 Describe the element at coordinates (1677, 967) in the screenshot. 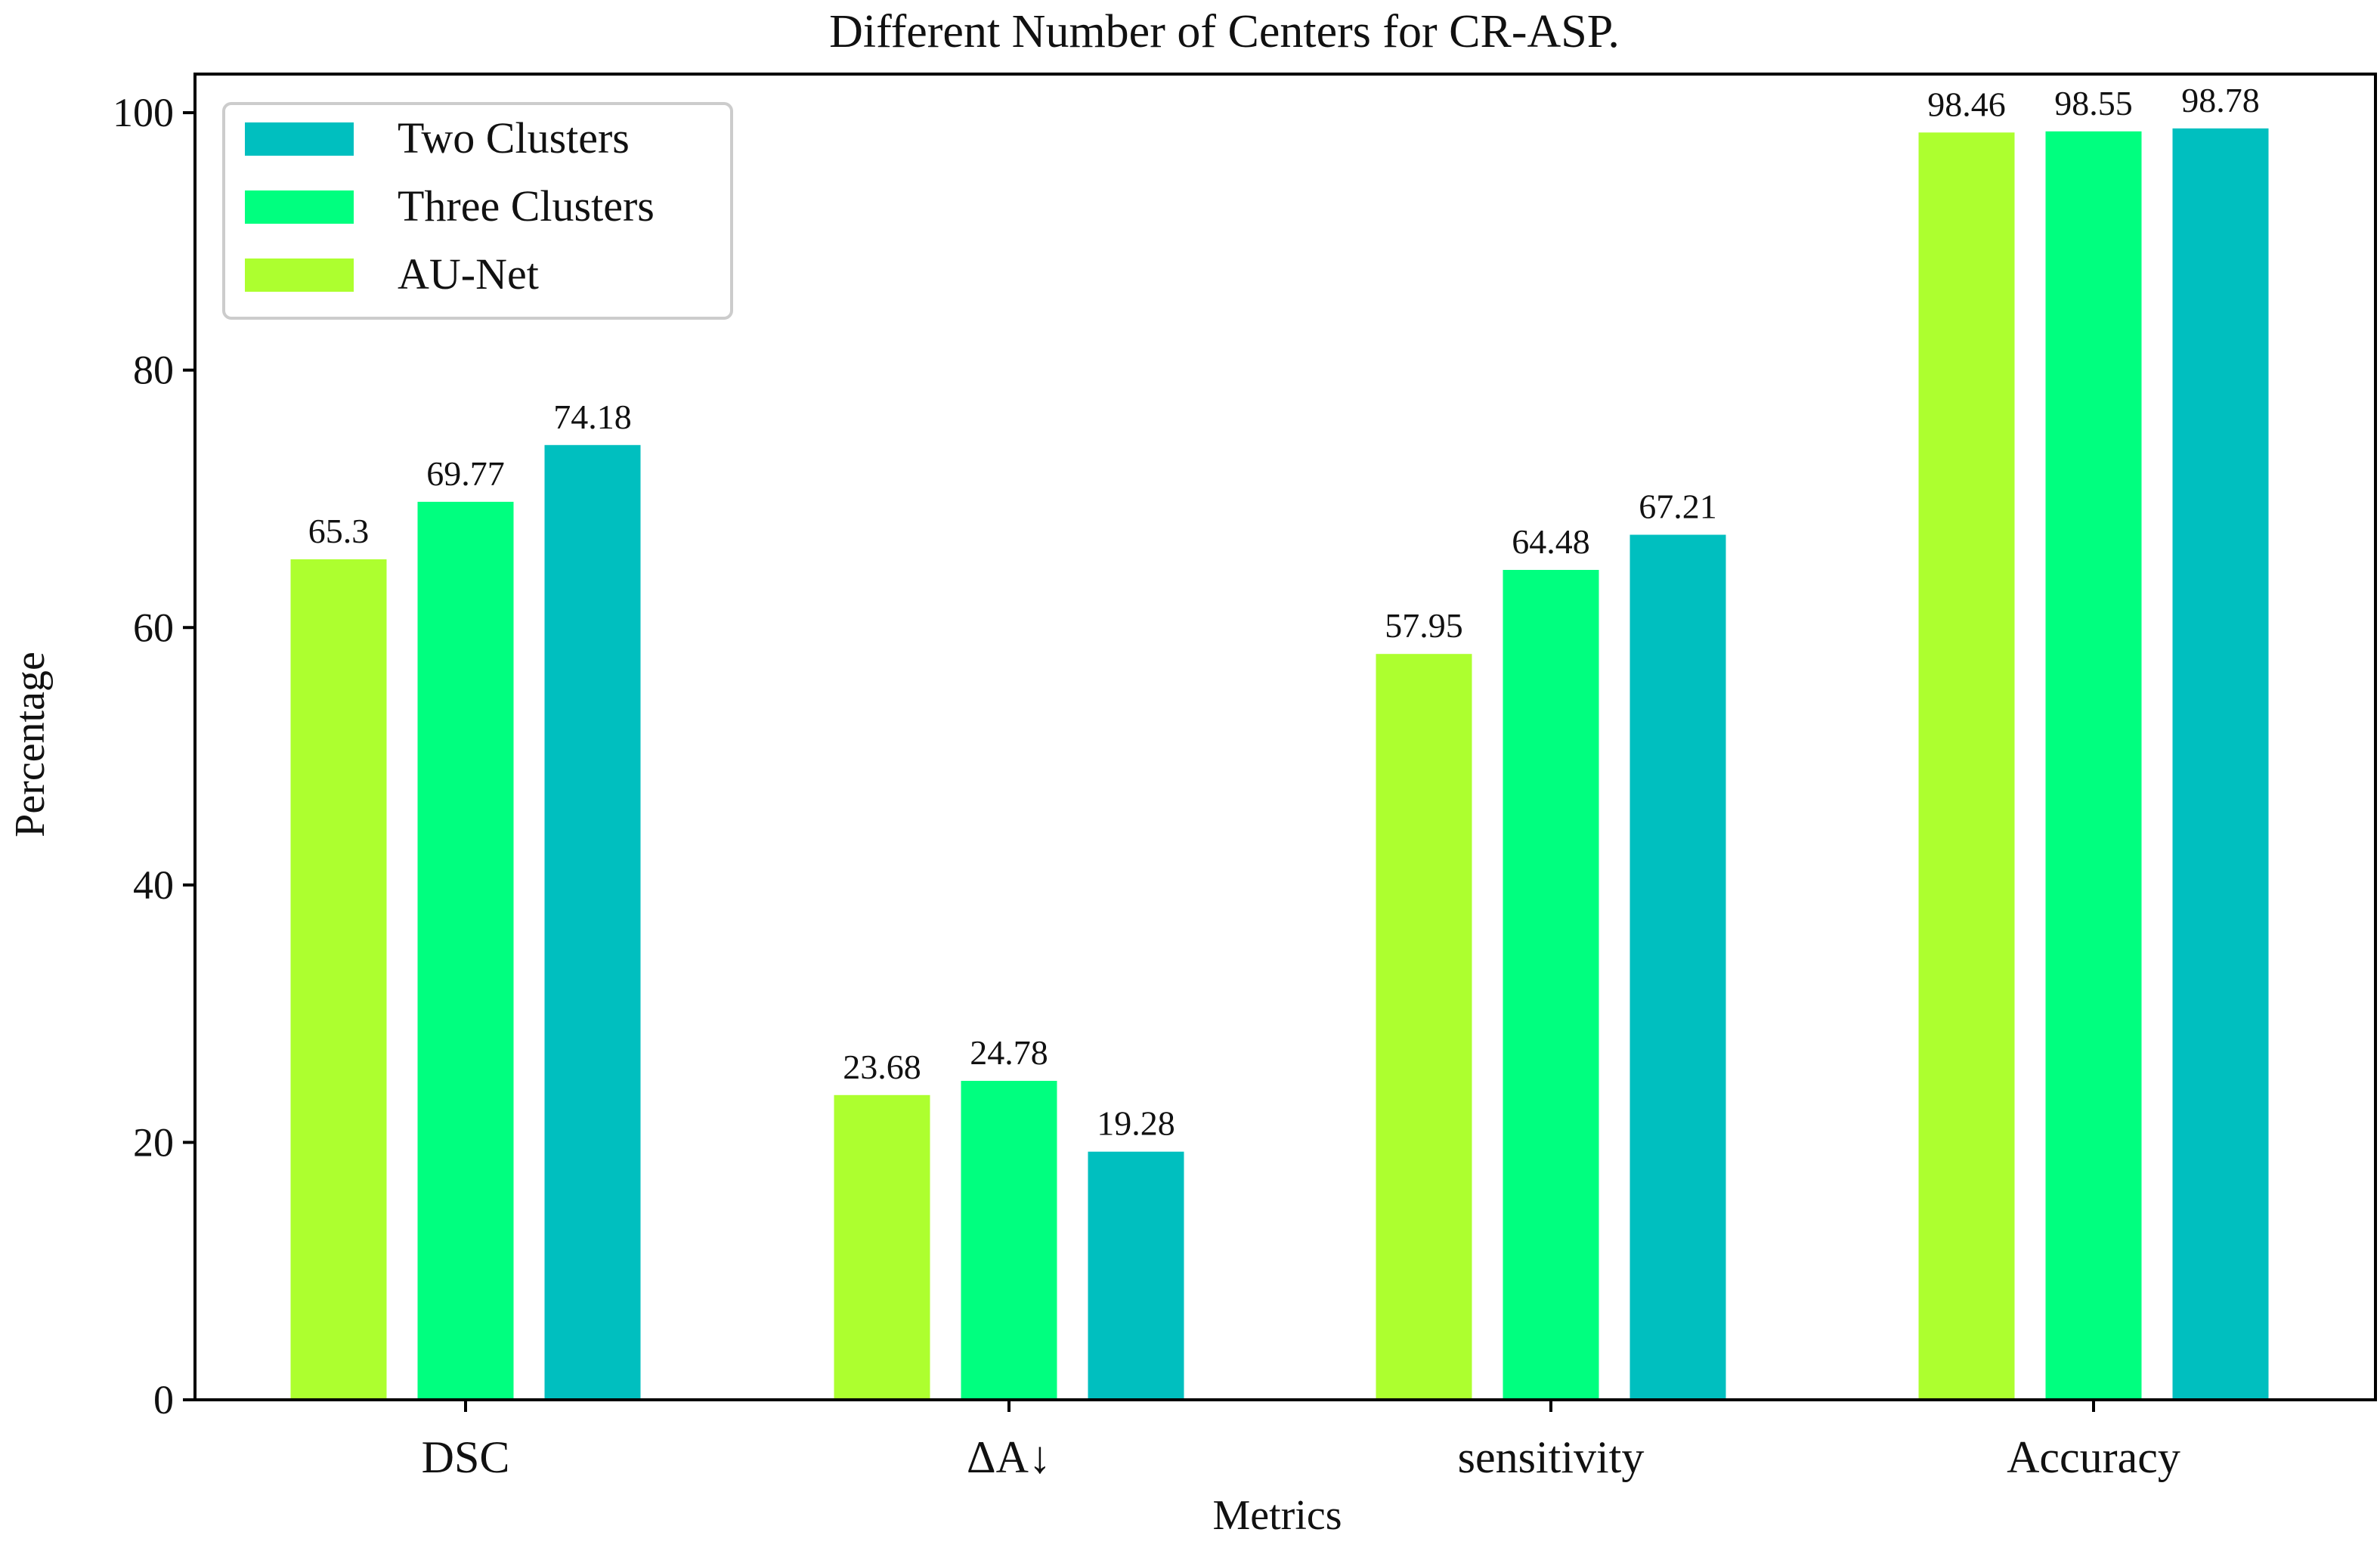

I see `bar-two-clusters-sensitivity` at that location.